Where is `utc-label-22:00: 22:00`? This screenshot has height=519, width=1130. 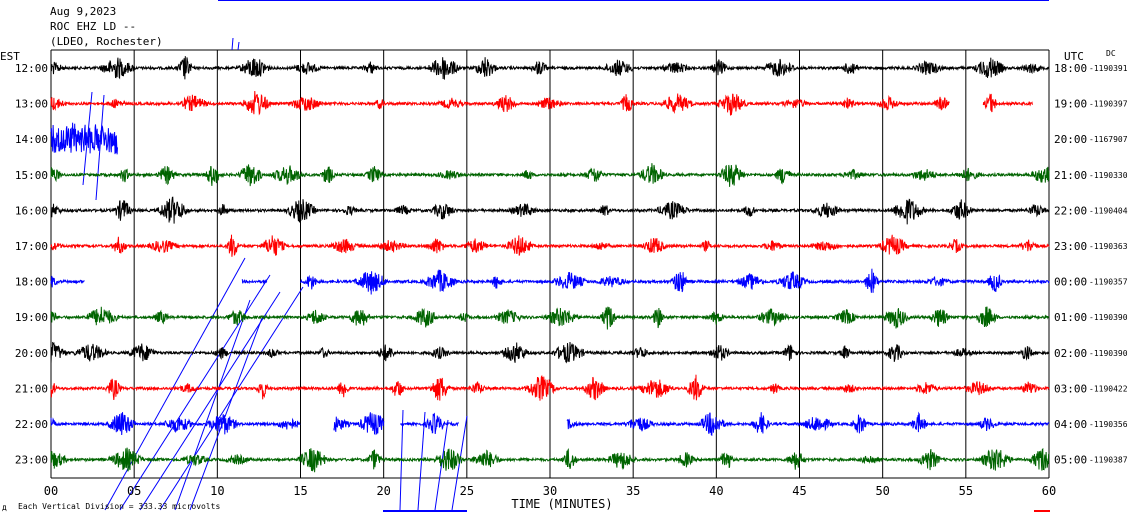
utc-label-22:00: 22:00 is located at coordinates (1070, 210).